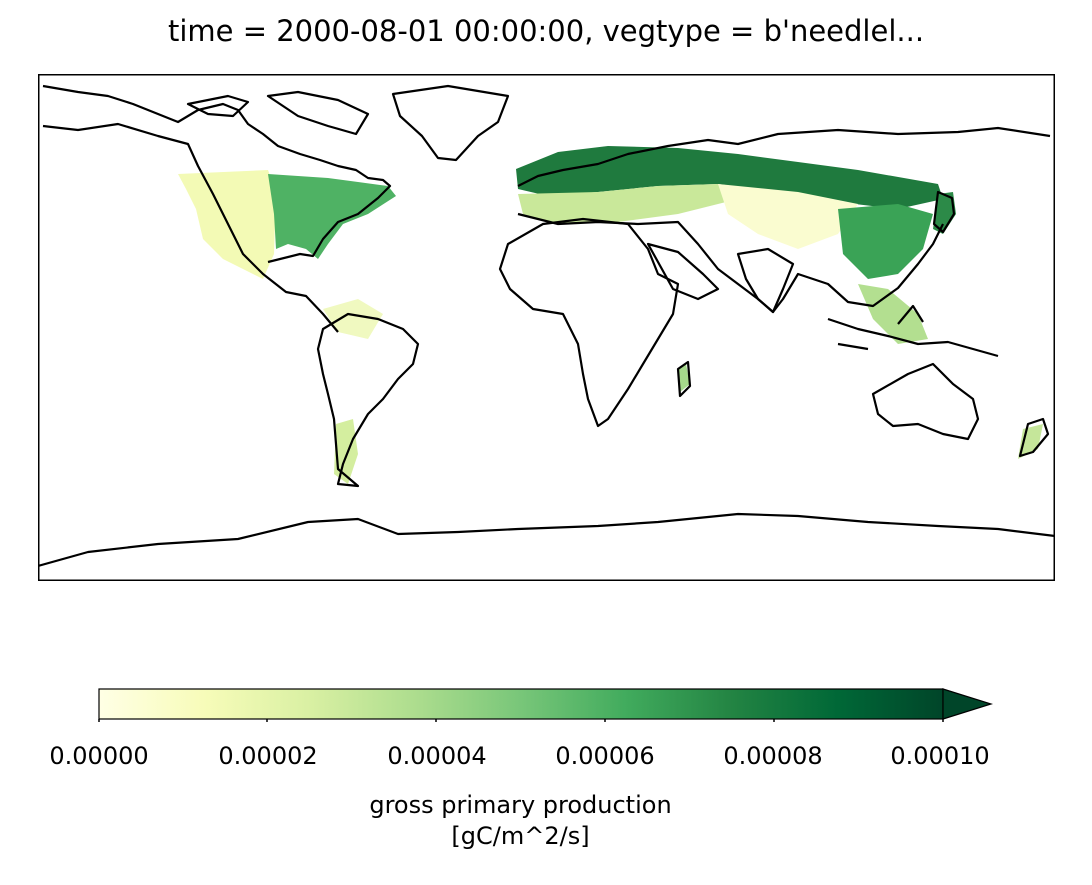 The image size is (1092, 885). What do you see at coordinates (437, 756) in the screenshot?
I see `colorbar-tick-2: 0.00004` at bounding box center [437, 756].